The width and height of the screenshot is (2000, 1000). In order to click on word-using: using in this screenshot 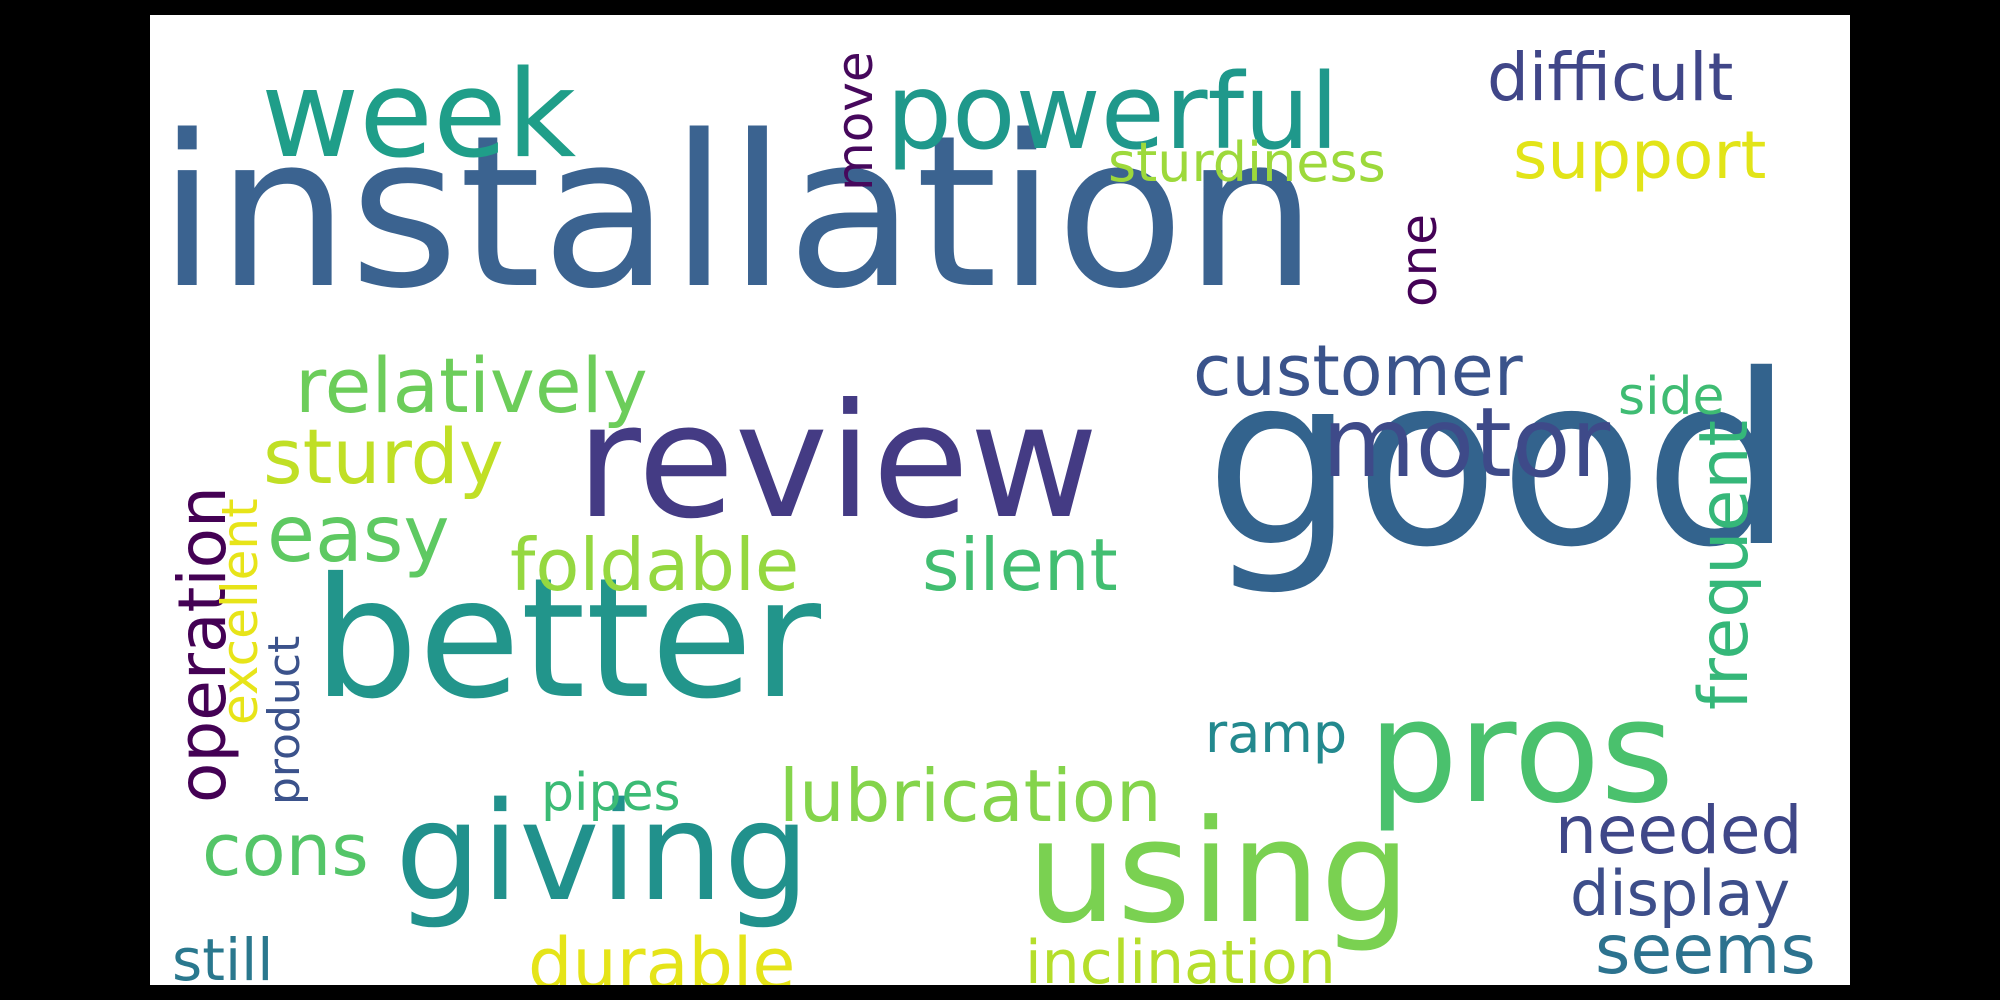, I will do `click(1219, 872)`.